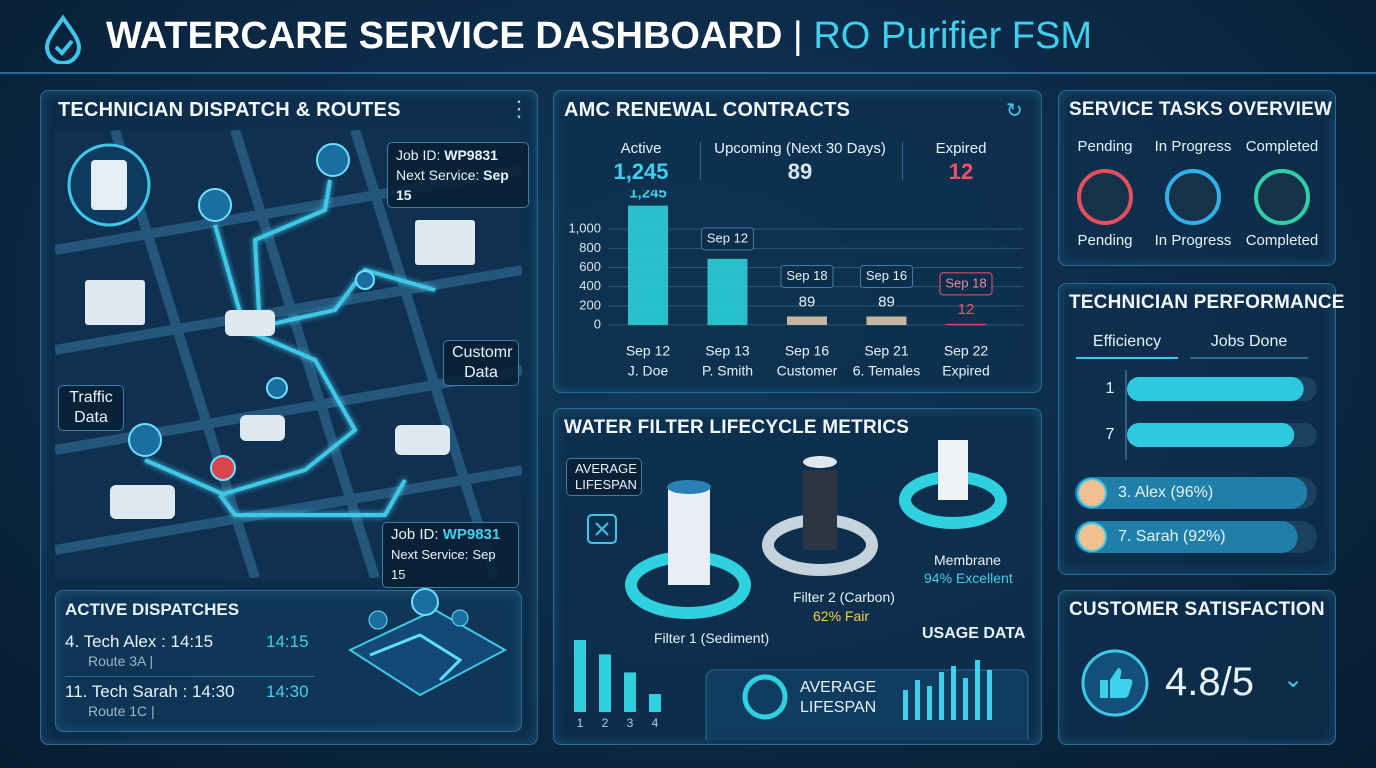 The image size is (1376, 768). Describe the element at coordinates (974, 633) in the screenshot. I see `usage-title: USAGE DATA` at that location.